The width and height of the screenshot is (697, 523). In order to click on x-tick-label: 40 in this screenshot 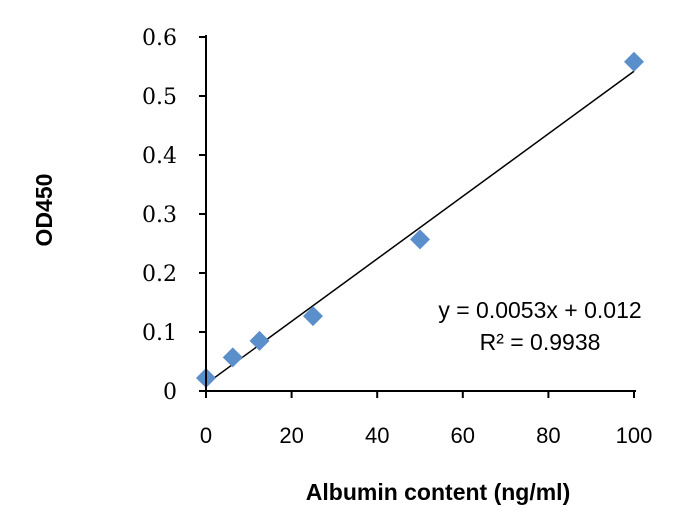, I will do `click(377, 435)`.